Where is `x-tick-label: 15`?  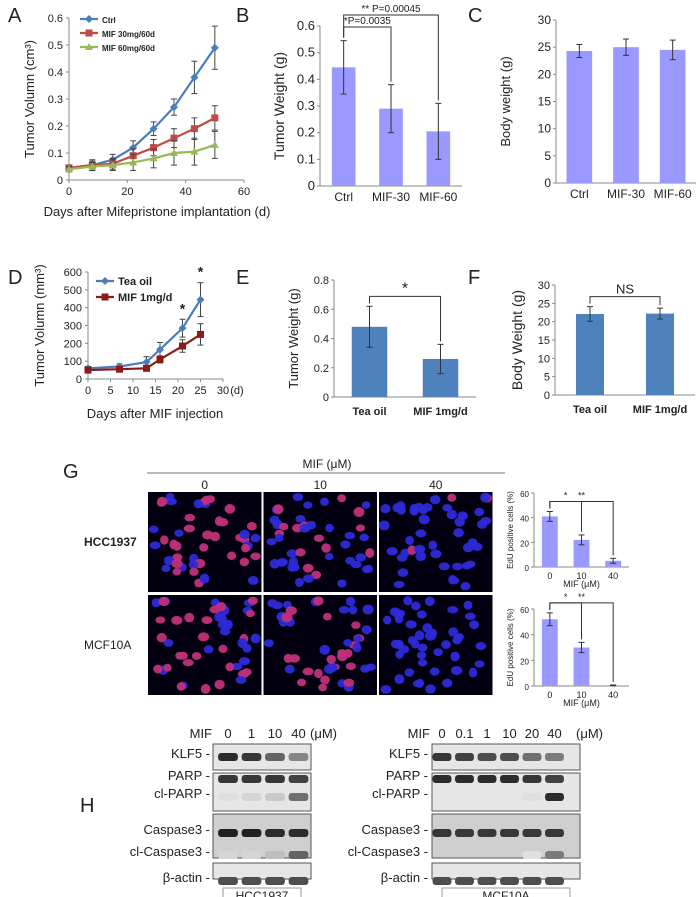 x-tick-label: 15 is located at coordinates (155, 391).